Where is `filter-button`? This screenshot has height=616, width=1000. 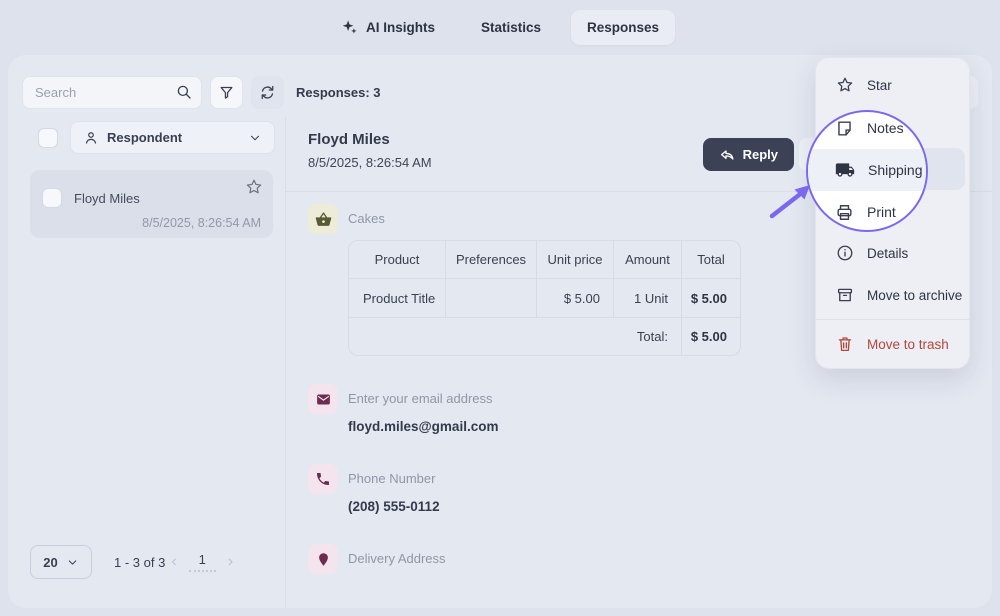 filter-button is located at coordinates (226, 92).